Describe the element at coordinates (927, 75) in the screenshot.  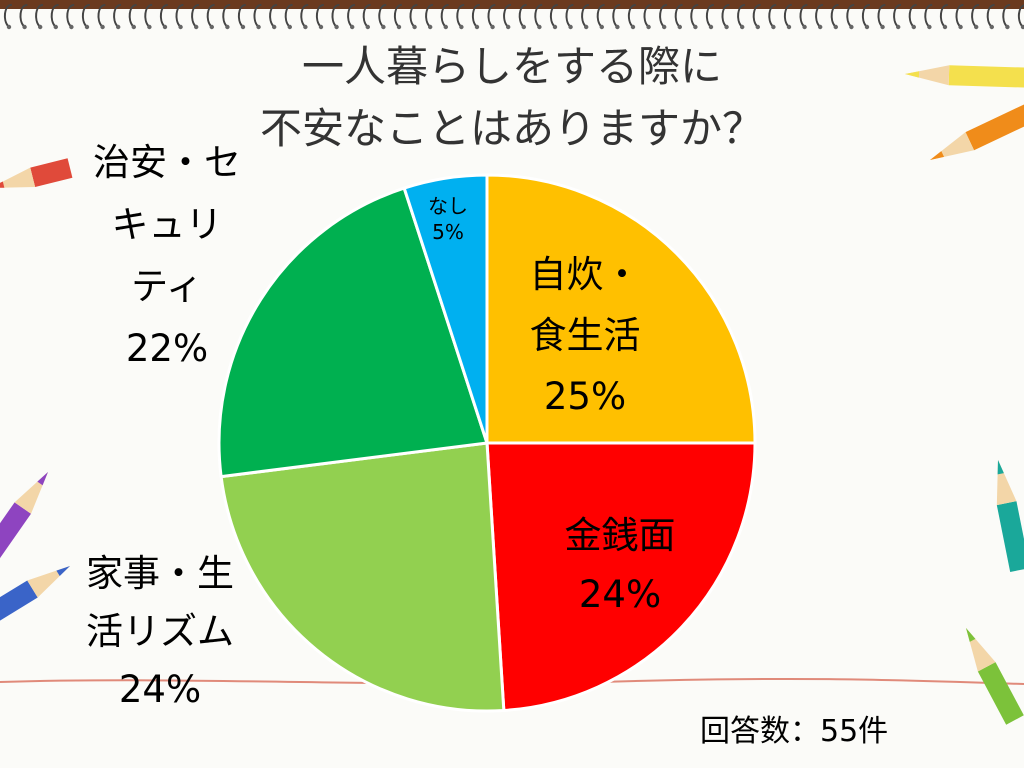
I see `pencil-wood` at that location.